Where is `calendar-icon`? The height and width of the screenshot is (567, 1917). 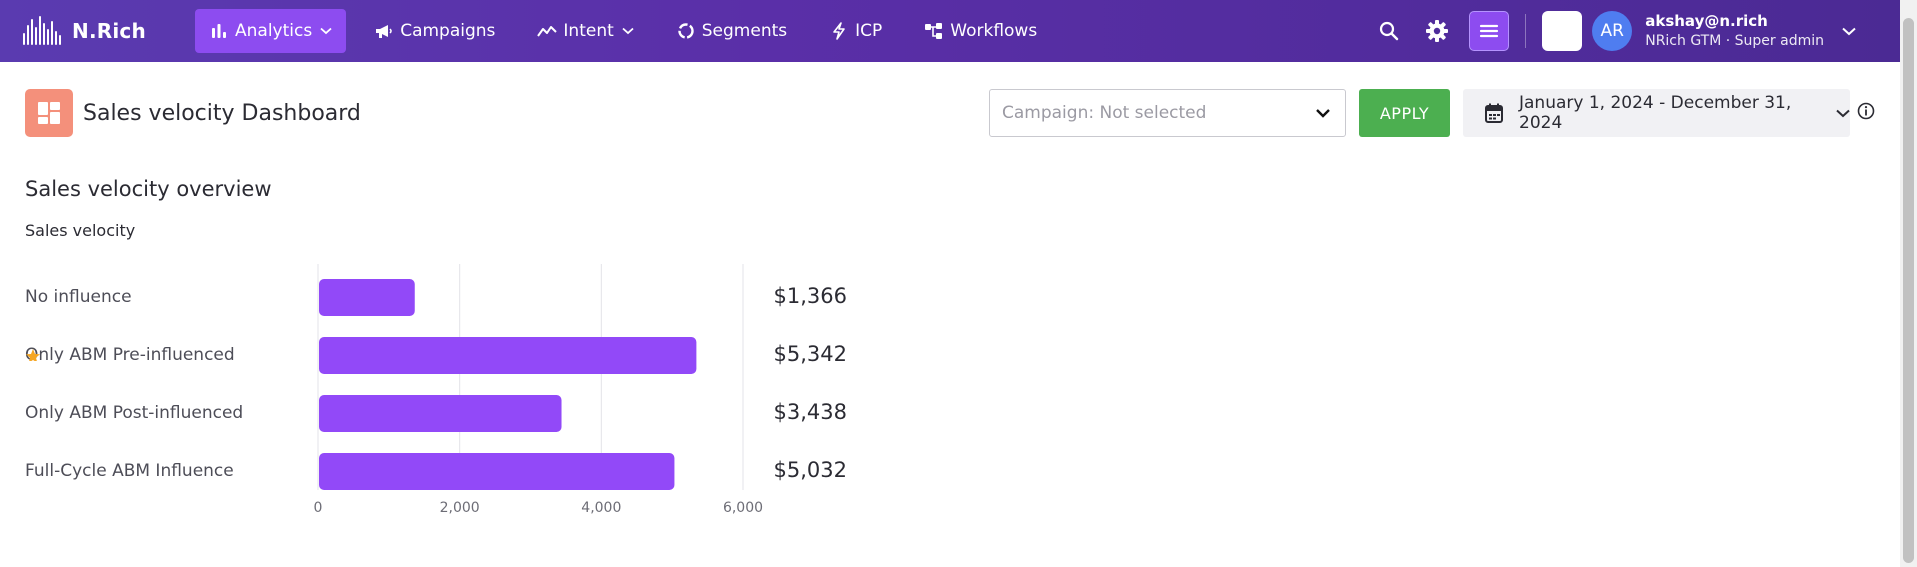 calendar-icon is located at coordinates (1494, 113).